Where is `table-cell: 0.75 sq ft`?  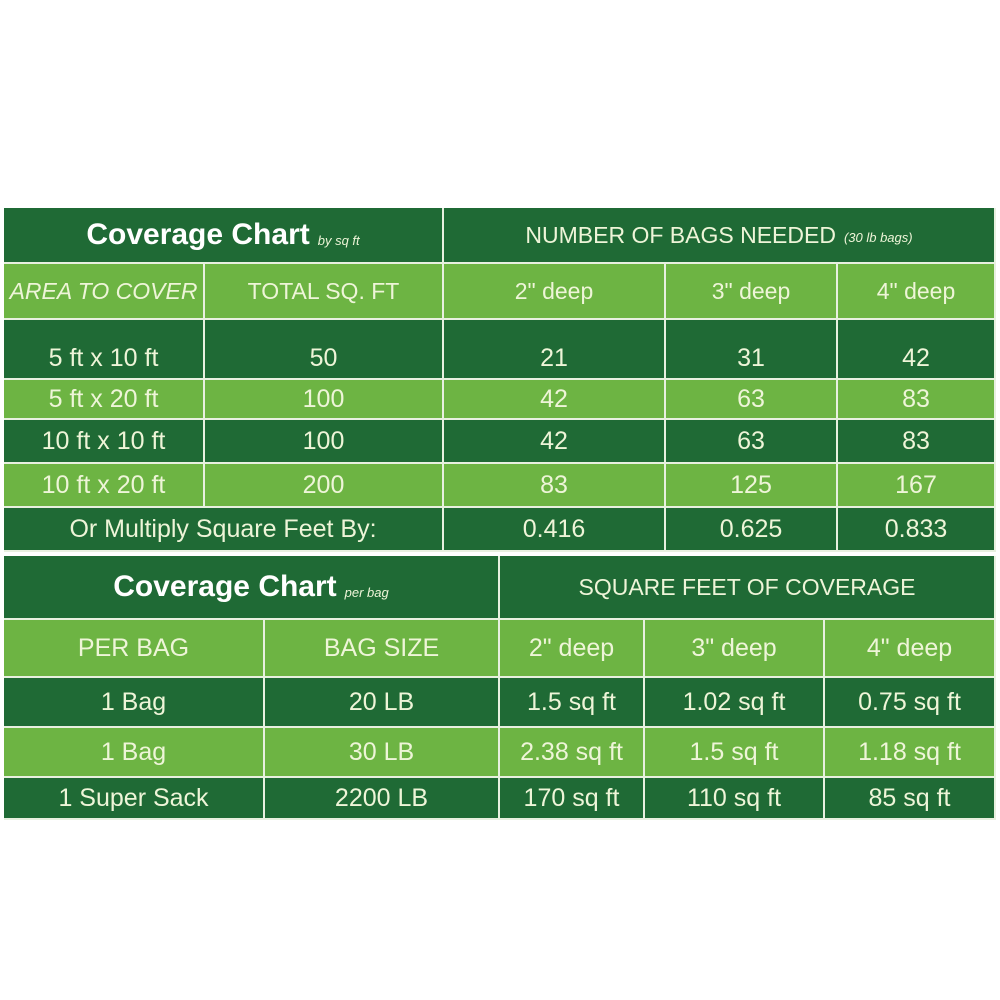 table-cell: 0.75 sq ft is located at coordinates (910, 703).